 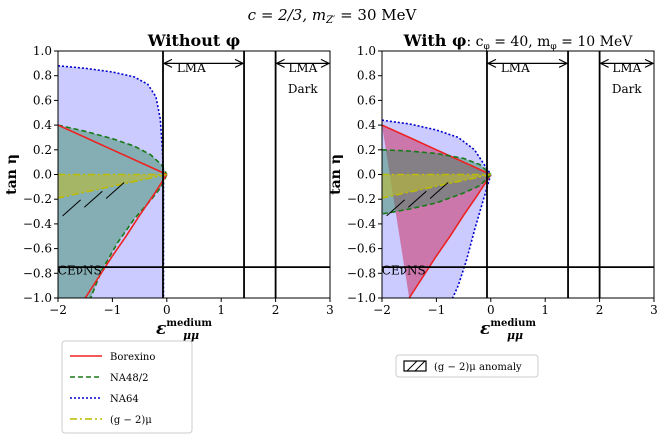 I want to click on panel-title-rest: = 10 MeV, so click(x=595, y=42).